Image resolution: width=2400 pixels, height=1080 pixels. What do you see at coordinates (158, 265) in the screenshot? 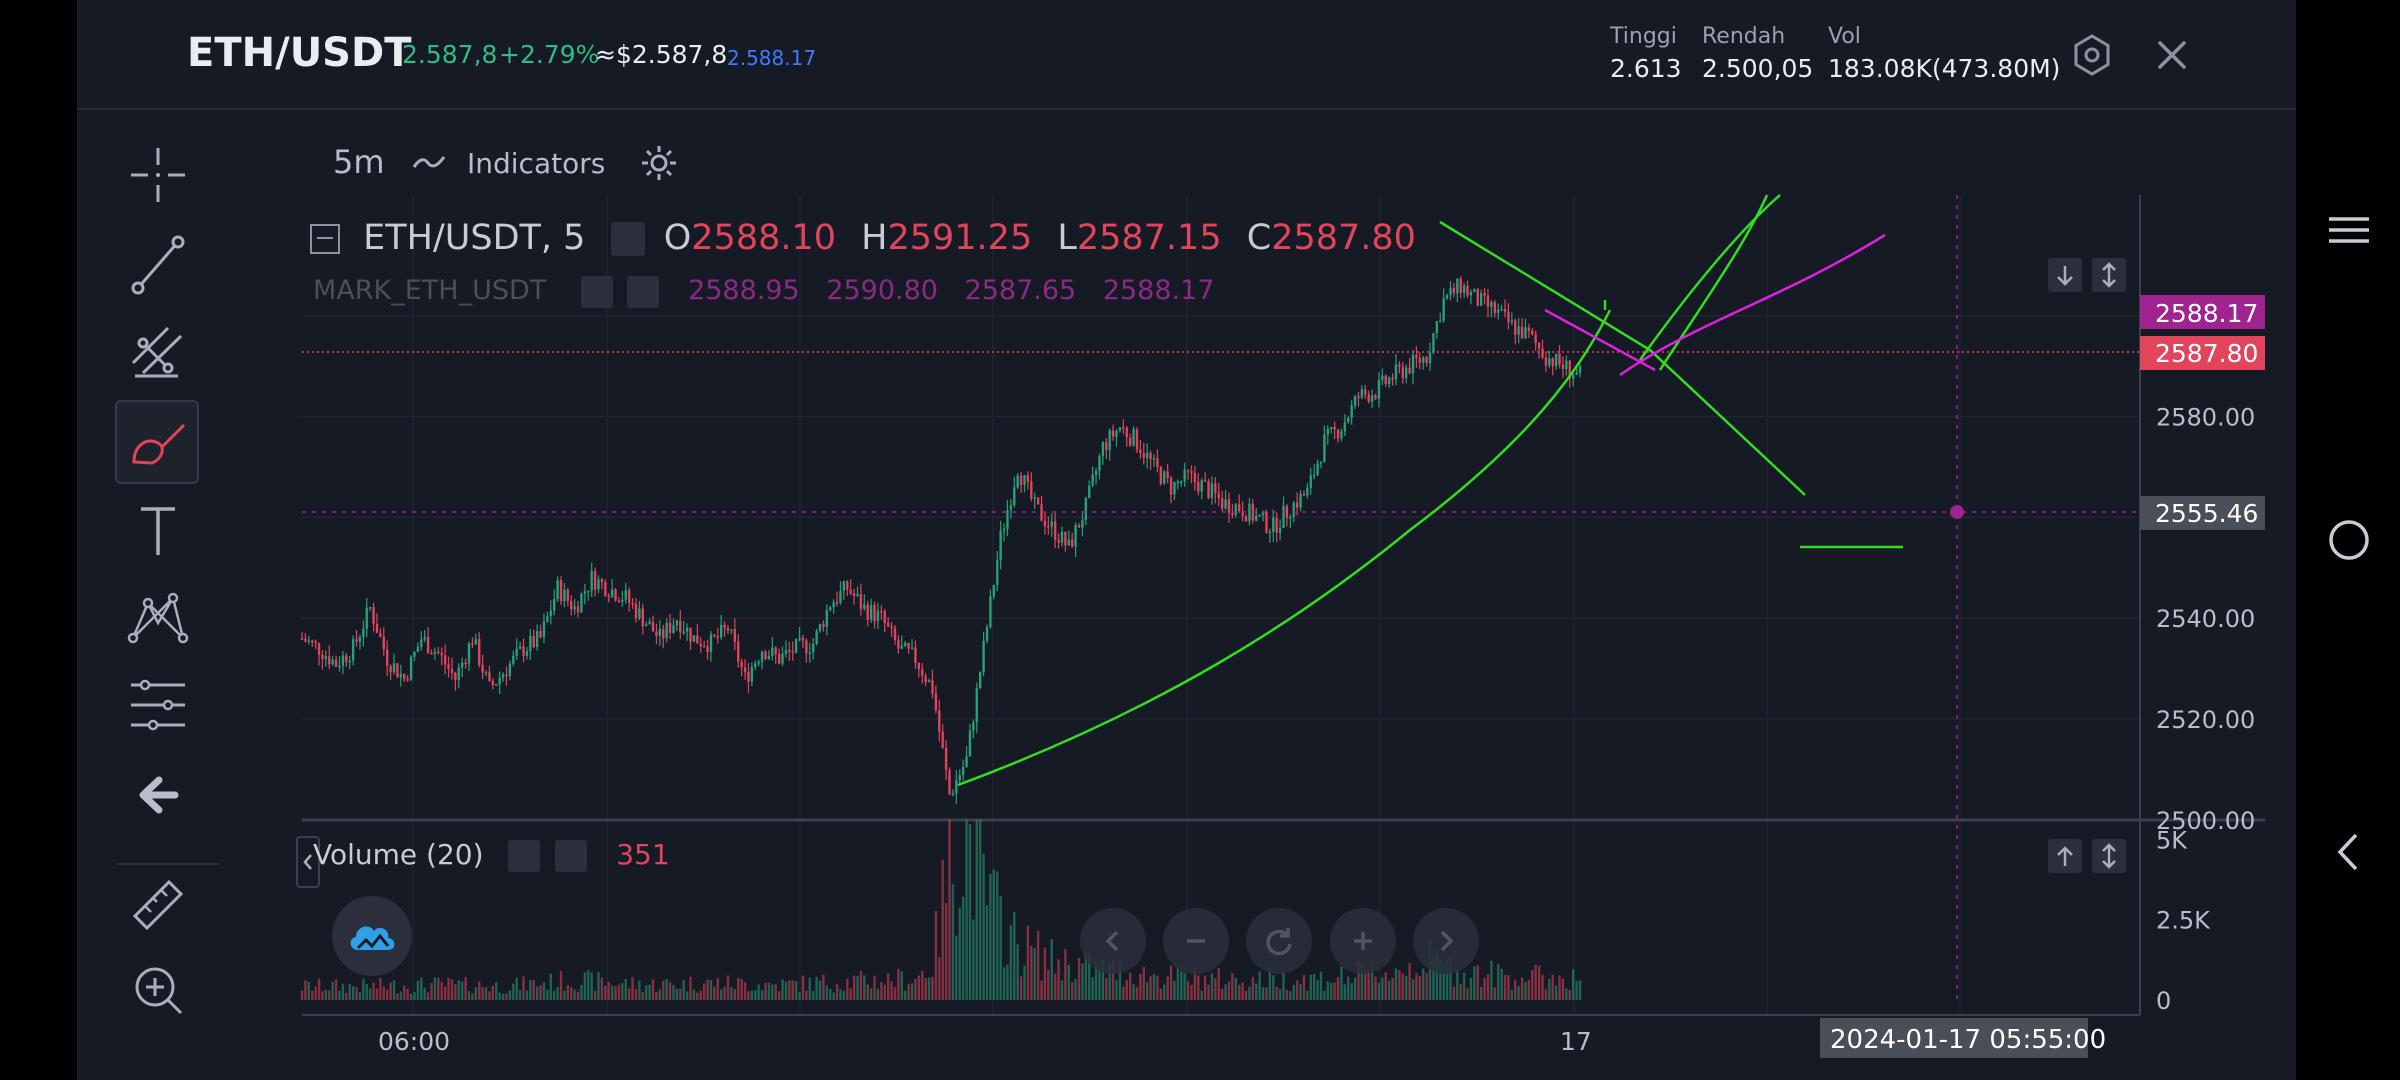
I see `trendline-icon` at bounding box center [158, 265].